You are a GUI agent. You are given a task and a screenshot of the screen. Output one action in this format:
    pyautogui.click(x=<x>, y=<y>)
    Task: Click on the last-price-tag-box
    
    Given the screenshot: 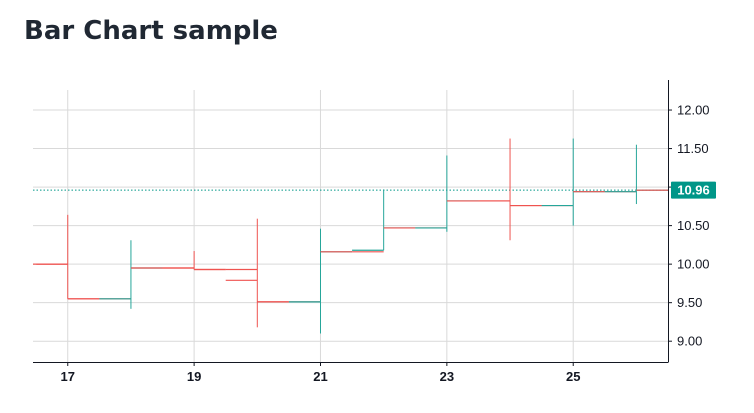 What is the action you would take?
    pyautogui.click(x=693, y=190)
    